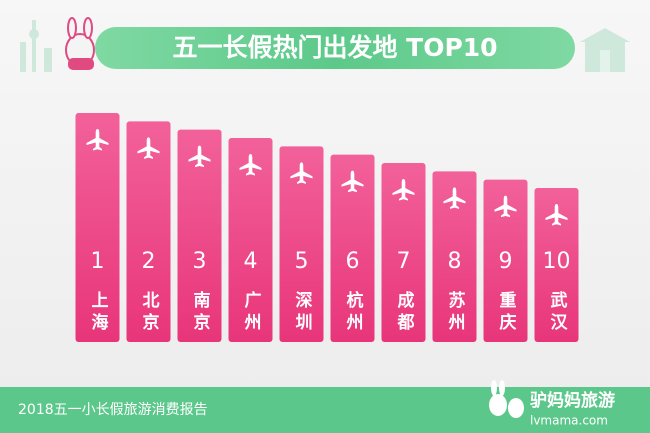 This screenshot has width=650, height=433. What do you see at coordinates (200, 261) in the screenshot?
I see `rank-label: 3` at bounding box center [200, 261].